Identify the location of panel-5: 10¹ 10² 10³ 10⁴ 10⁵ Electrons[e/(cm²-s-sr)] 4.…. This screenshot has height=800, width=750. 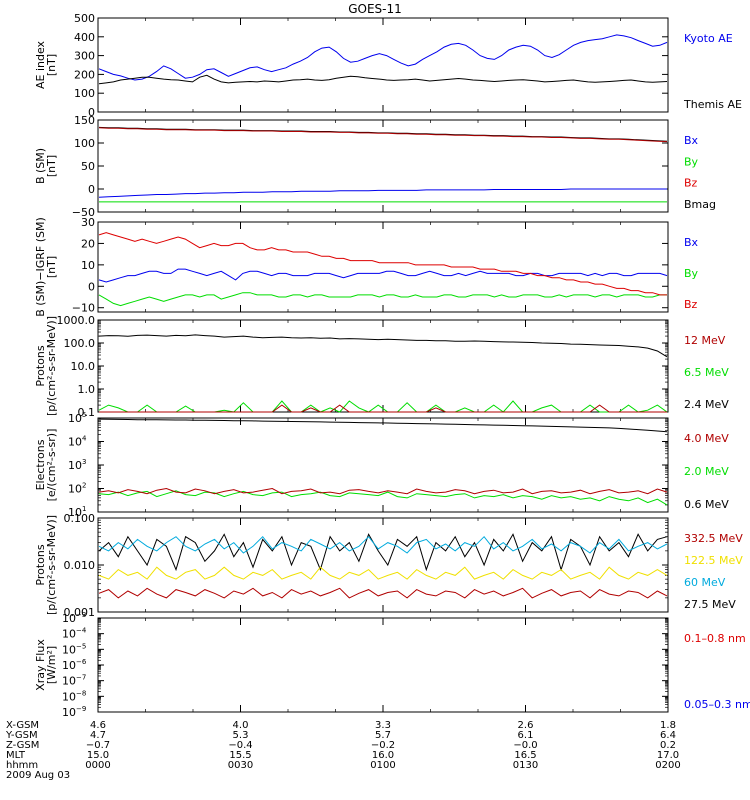
(381, 465).